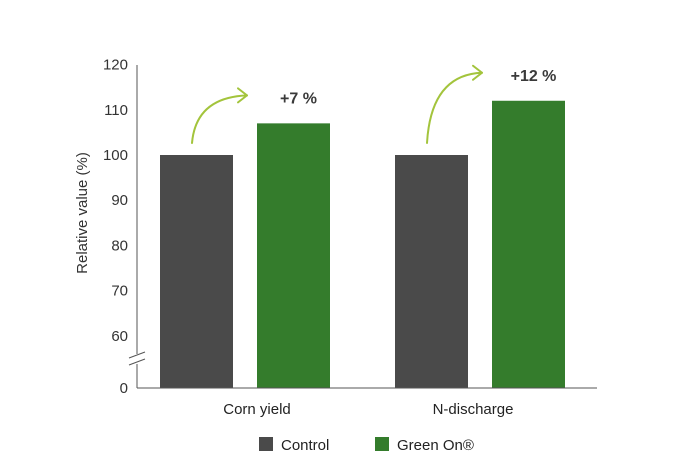 This screenshot has width=700, height=474. I want to click on y-axis-title: Relative value (%), so click(82, 213).